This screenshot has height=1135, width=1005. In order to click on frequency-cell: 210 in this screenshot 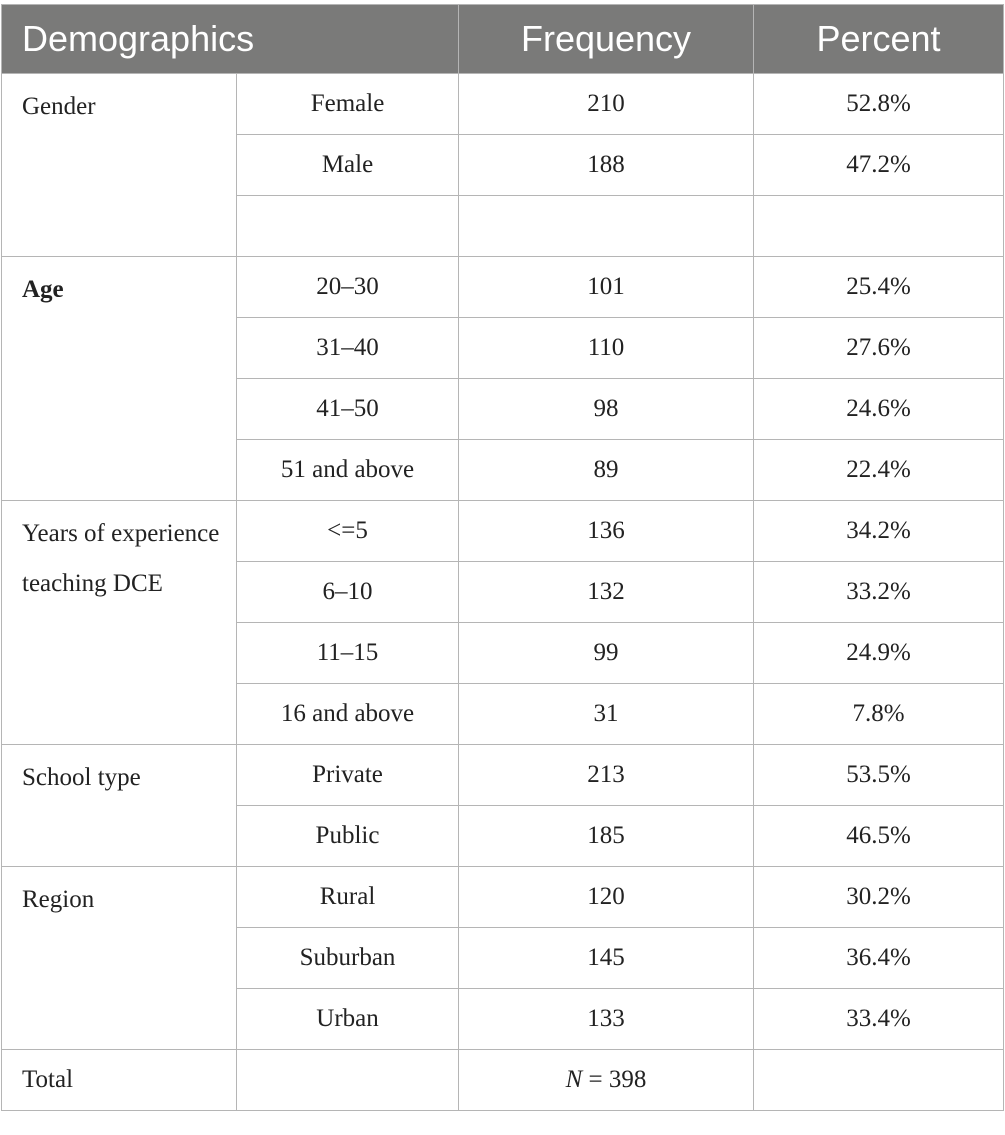, I will do `click(606, 104)`.